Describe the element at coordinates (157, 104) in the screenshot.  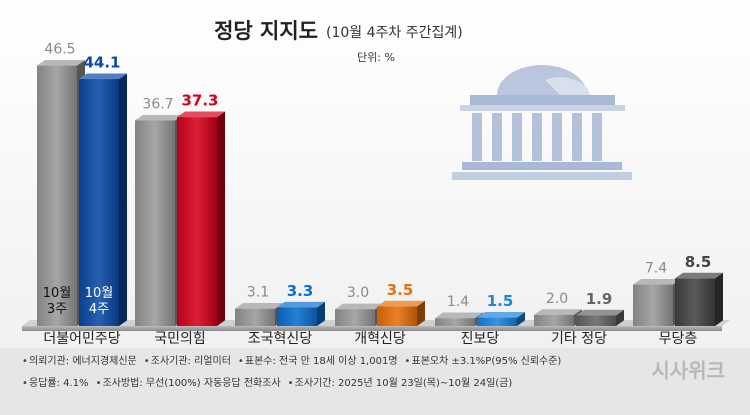
I see `value-label: 36.7` at that location.